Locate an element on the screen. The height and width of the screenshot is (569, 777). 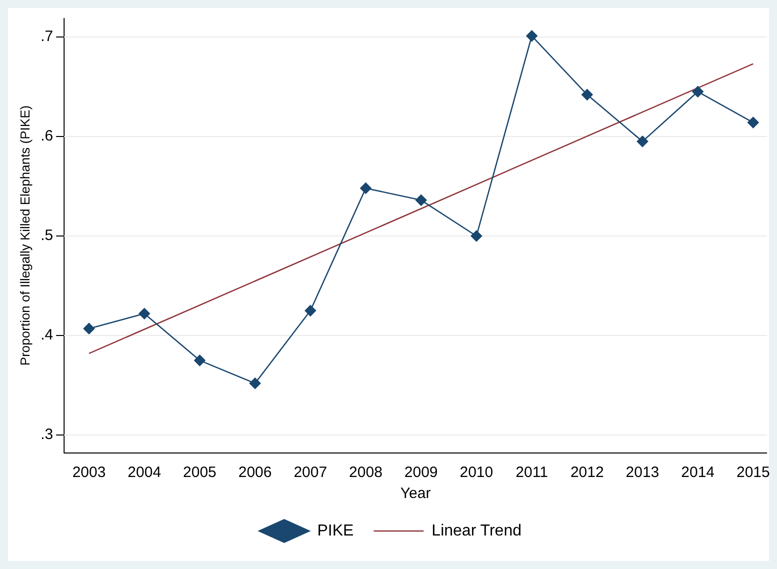
y-tick-label: .4 is located at coordinates (47, 335).